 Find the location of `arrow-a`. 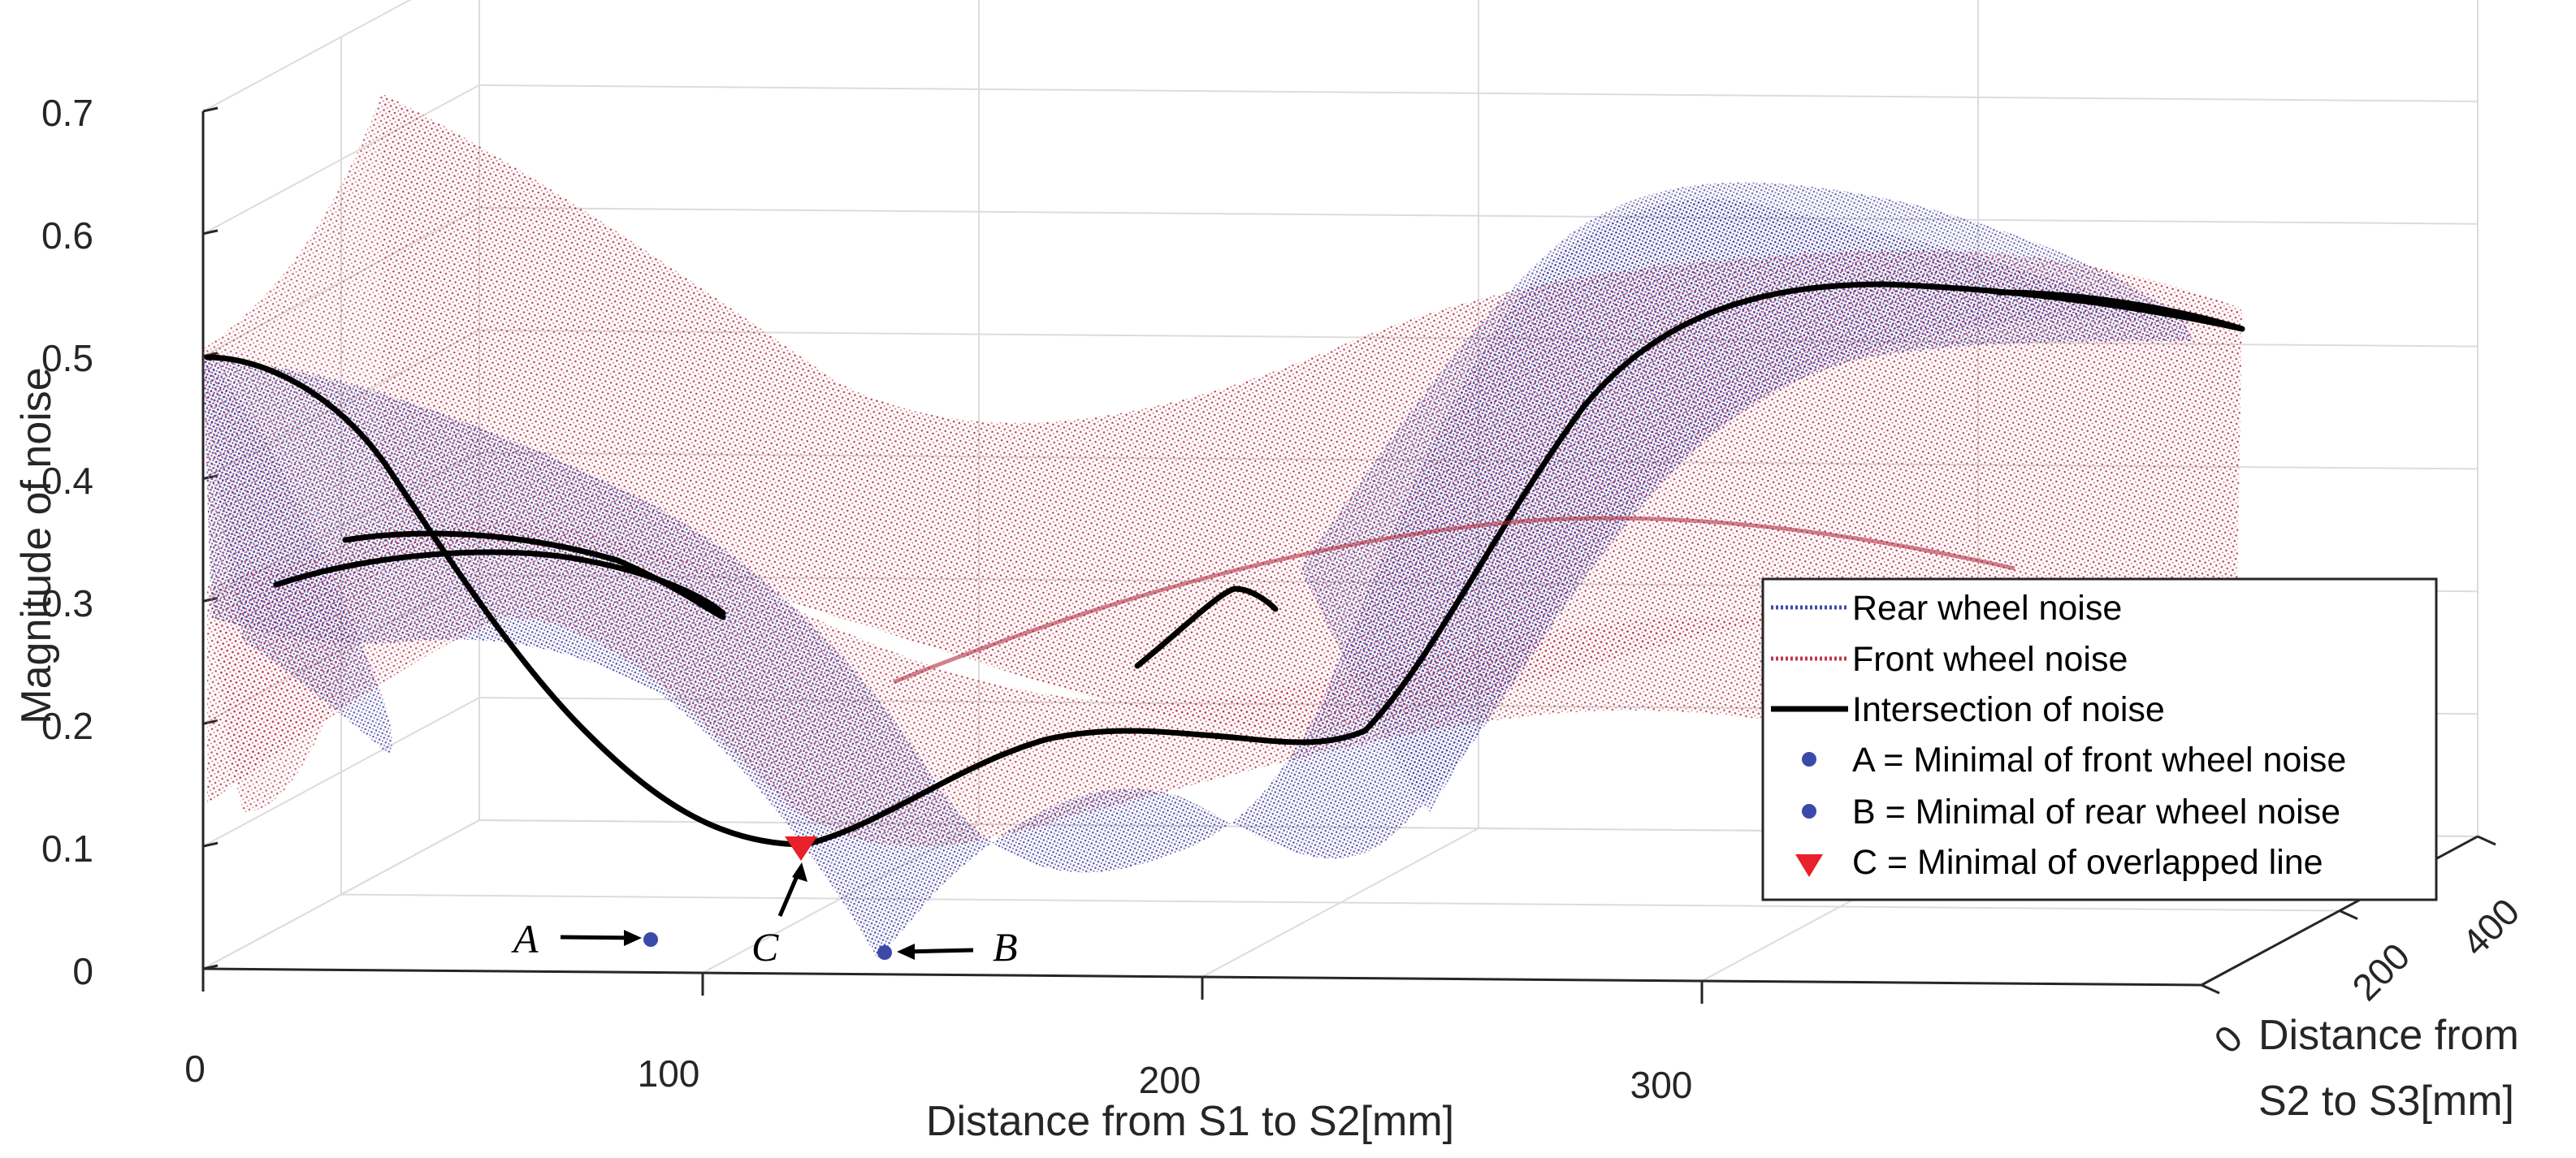

arrow-a is located at coordinates (598, 937).